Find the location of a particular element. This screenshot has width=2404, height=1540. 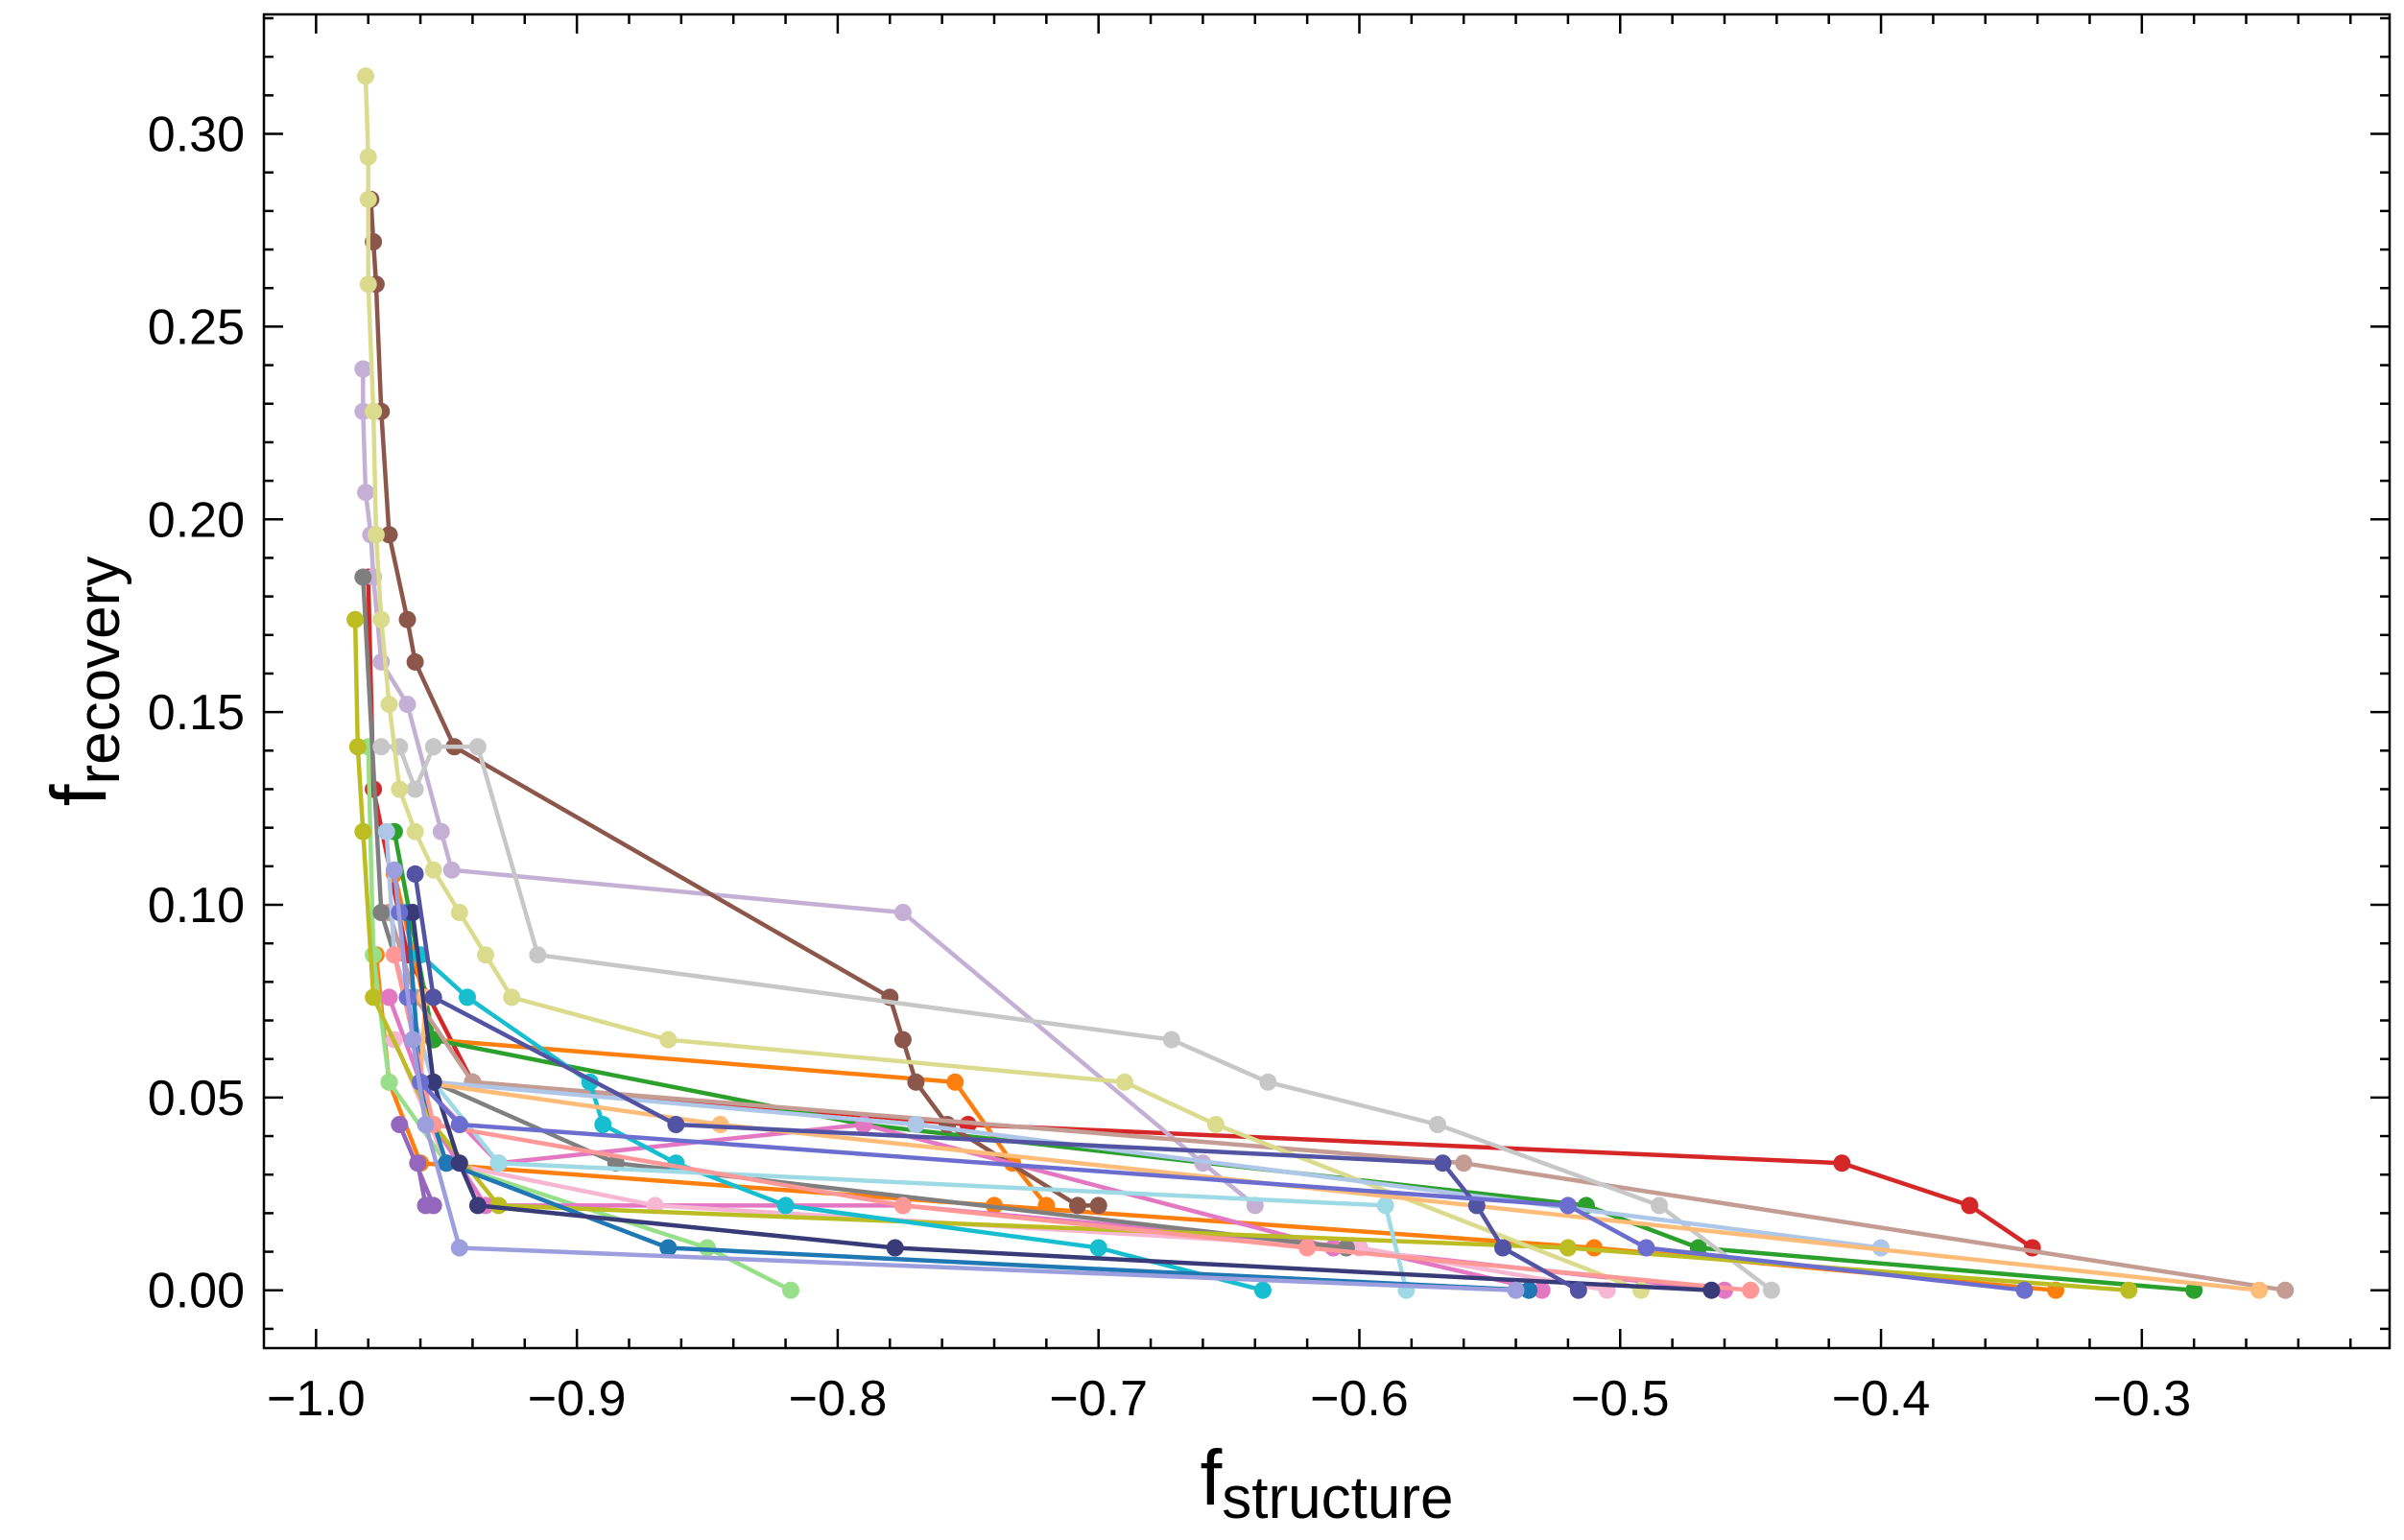

y-tick-label: 0.30 is located at coordinates (196, 135).